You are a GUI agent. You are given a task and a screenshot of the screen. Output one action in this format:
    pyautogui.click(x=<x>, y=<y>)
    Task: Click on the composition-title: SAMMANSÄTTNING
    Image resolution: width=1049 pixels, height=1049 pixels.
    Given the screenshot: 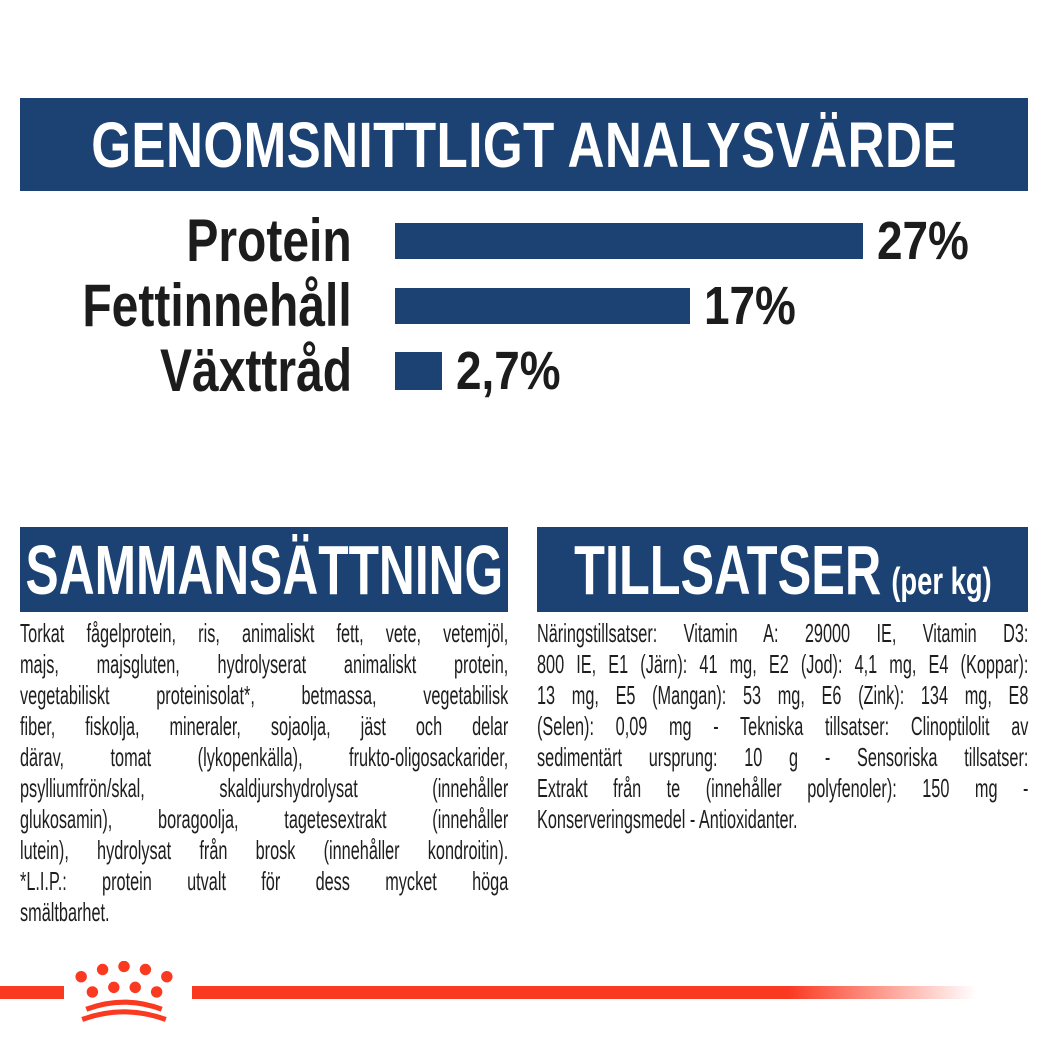 What is the action you would take?
    pyautogui.click(x=264, y=569)
    